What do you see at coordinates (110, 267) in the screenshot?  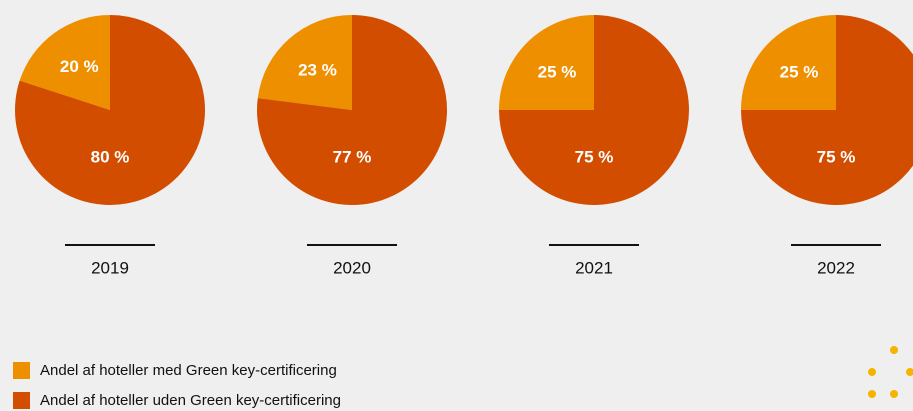 I see `pie-title: 2019` at bounding box center [110, 267].